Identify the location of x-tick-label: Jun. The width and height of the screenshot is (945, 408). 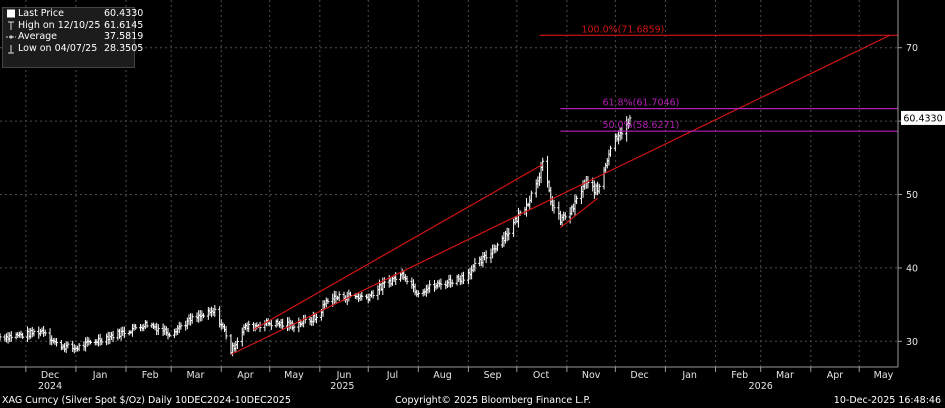
(344, 375).